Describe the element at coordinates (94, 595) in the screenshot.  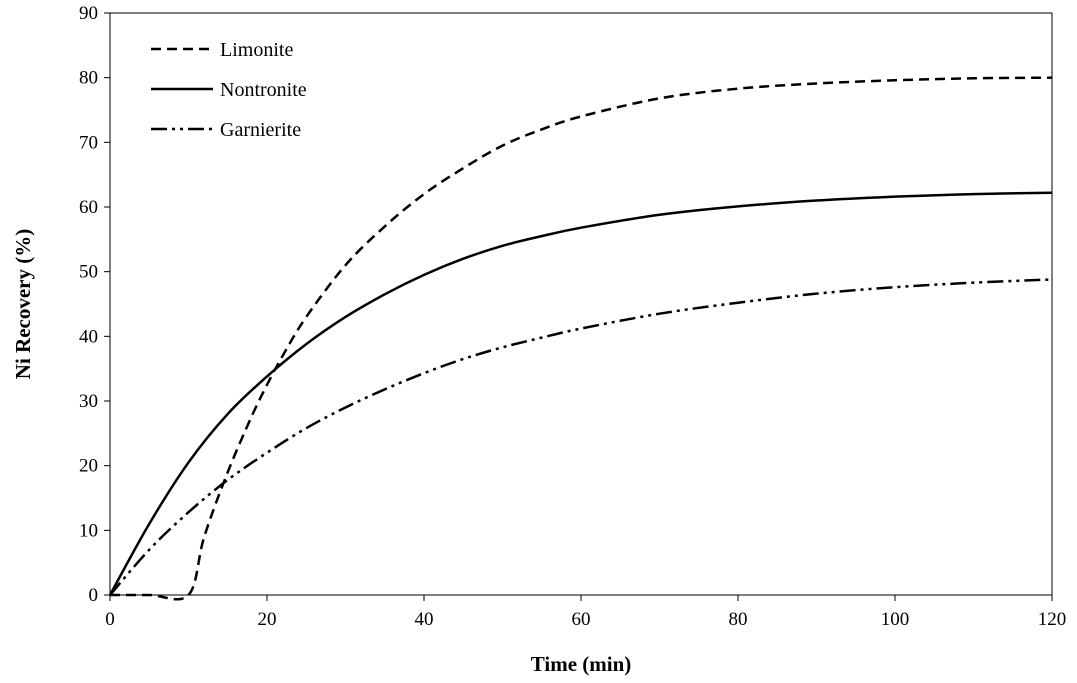
I see `y-tick-label: 0` at that location.